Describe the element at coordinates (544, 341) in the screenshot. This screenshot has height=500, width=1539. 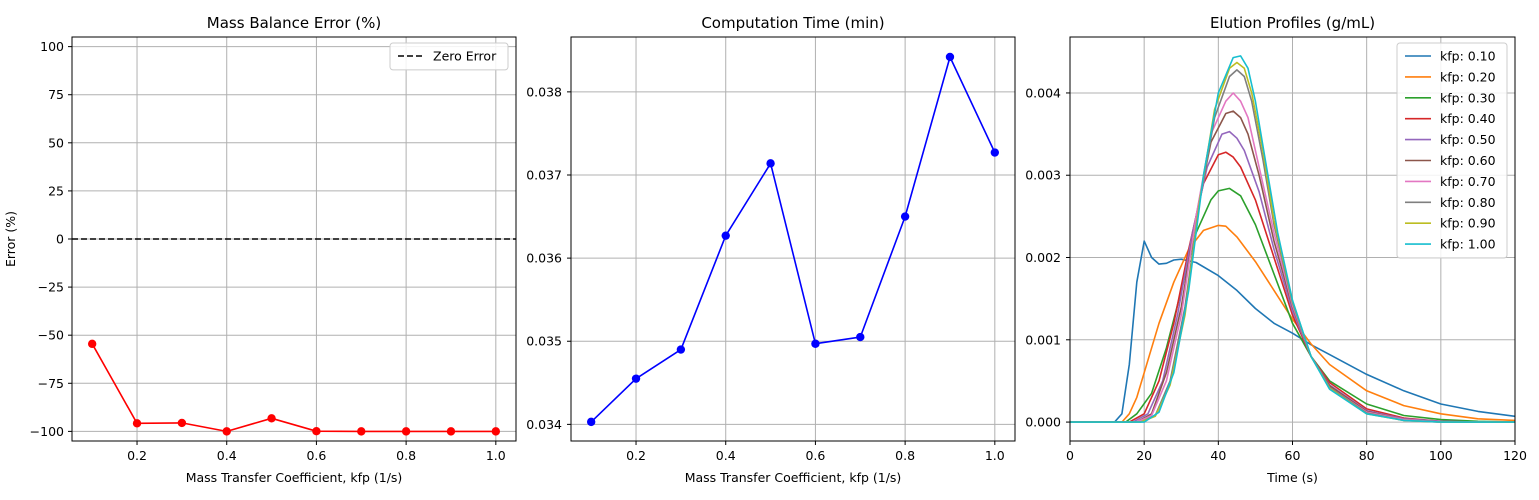
I see `y-tick-label: 0.035` at that location.